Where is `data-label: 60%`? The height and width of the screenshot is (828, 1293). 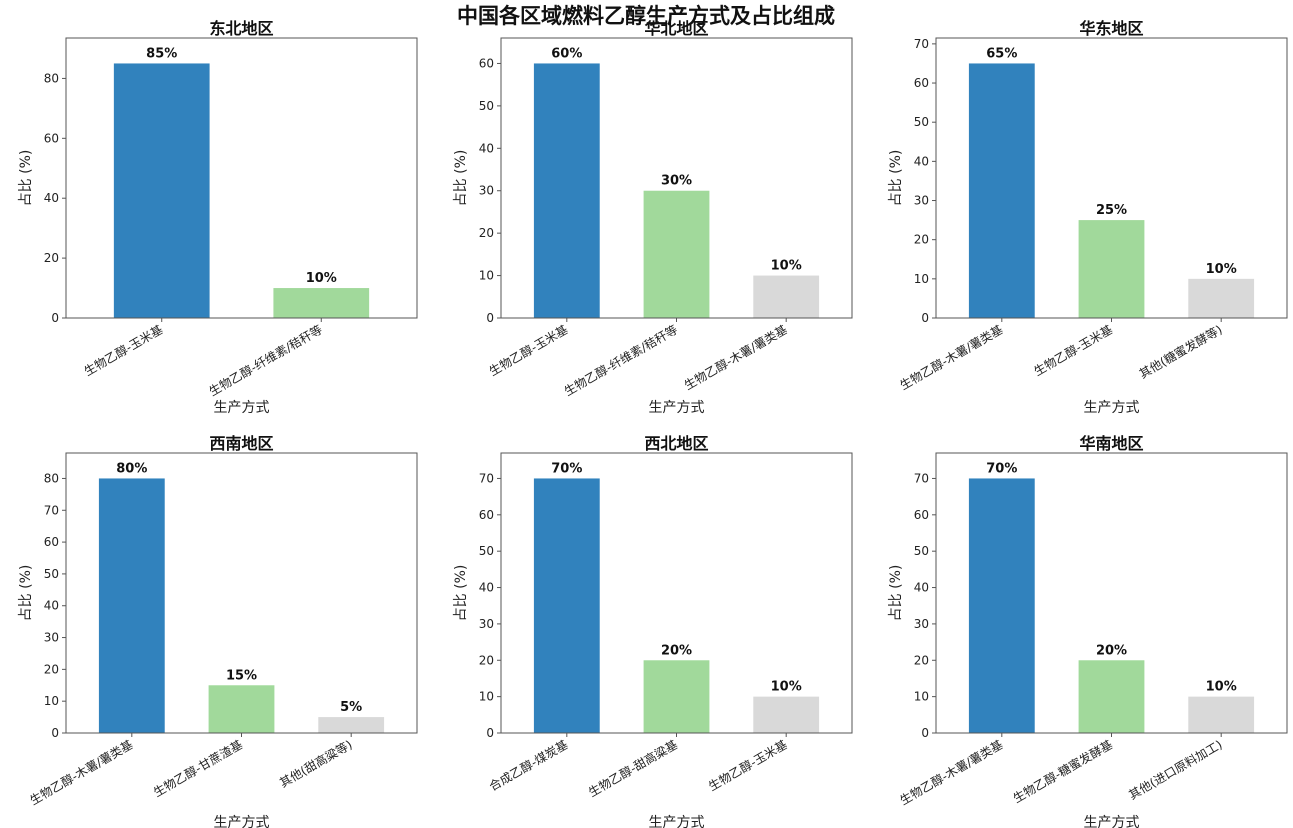
data-label: 60% is located at coordinates (566, 53).